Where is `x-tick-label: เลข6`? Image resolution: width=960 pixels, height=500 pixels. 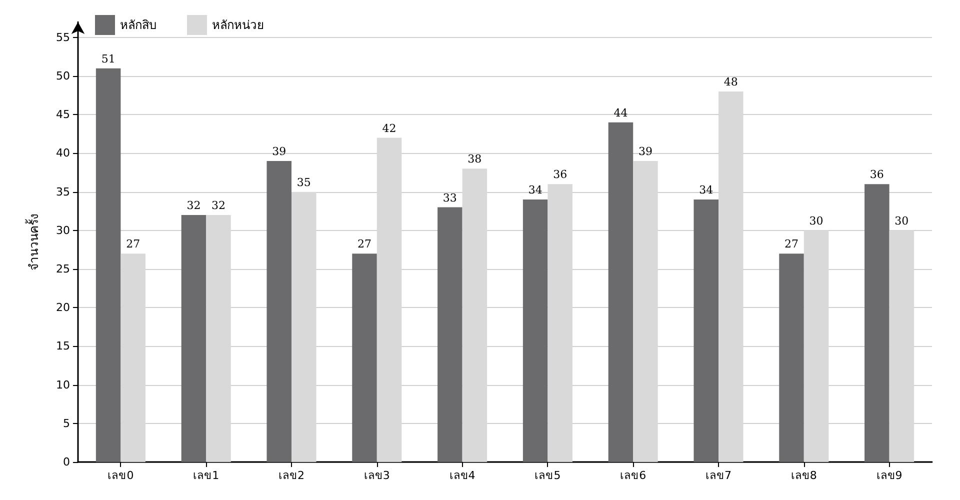
x-tick-label: เลข6 is located at coordinates (633, 475).